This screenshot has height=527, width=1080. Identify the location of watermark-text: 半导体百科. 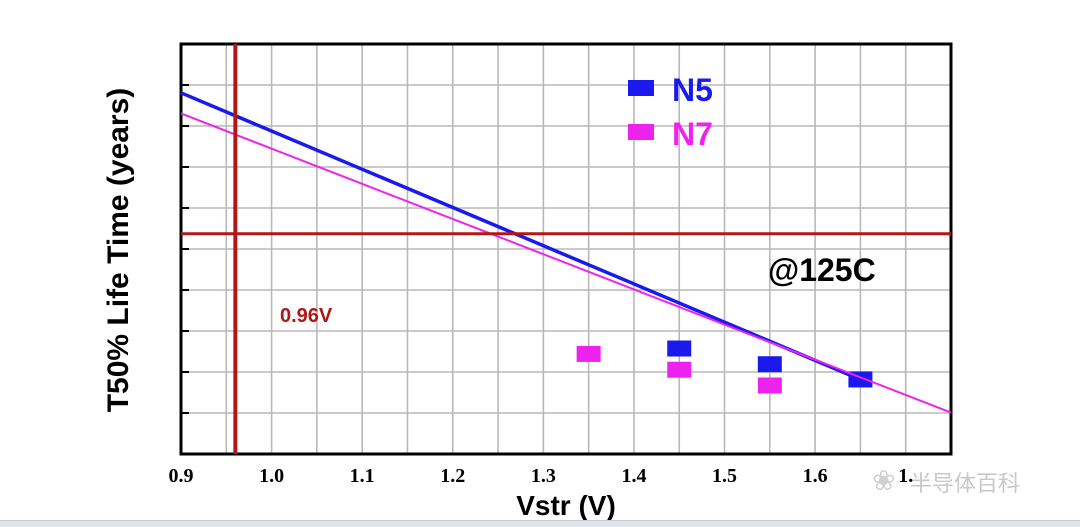
(965, 484).